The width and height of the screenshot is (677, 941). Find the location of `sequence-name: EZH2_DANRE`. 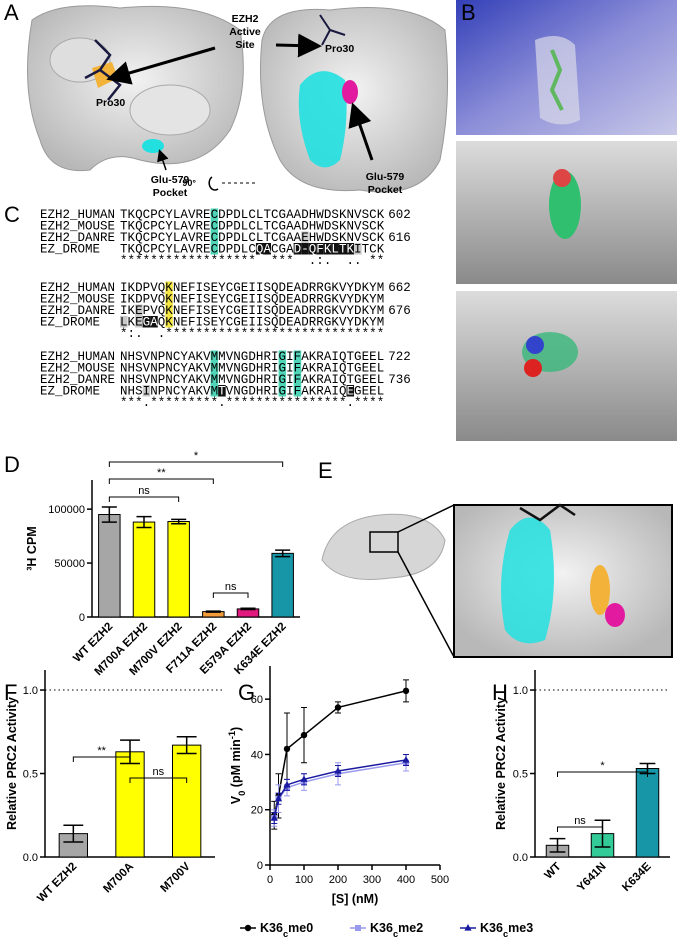

sequence-name: EZH2_DANRE is located at coordinates (77, 380).